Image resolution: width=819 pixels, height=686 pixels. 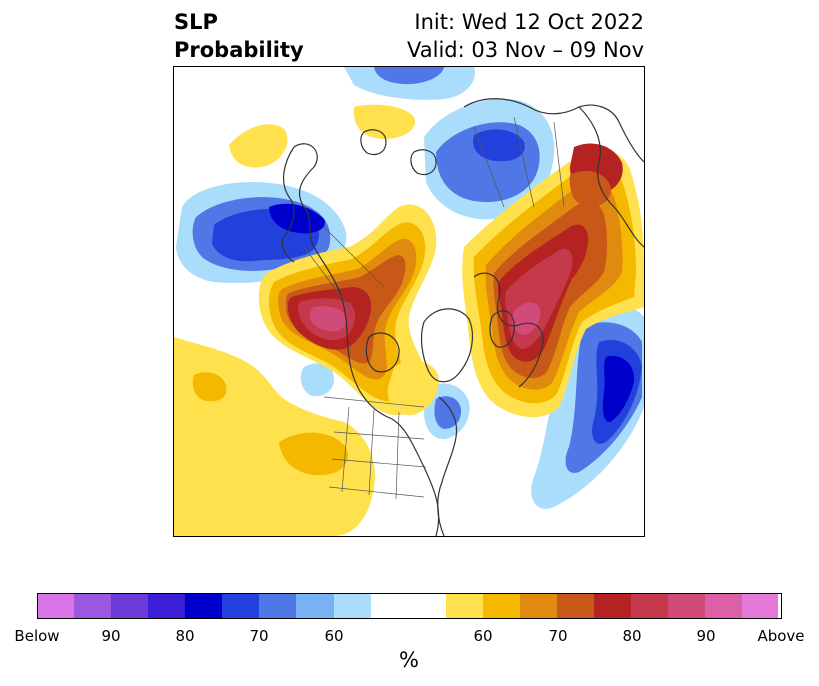 I want to click on coastline-hudson-bay, so click(x=382, y=352).